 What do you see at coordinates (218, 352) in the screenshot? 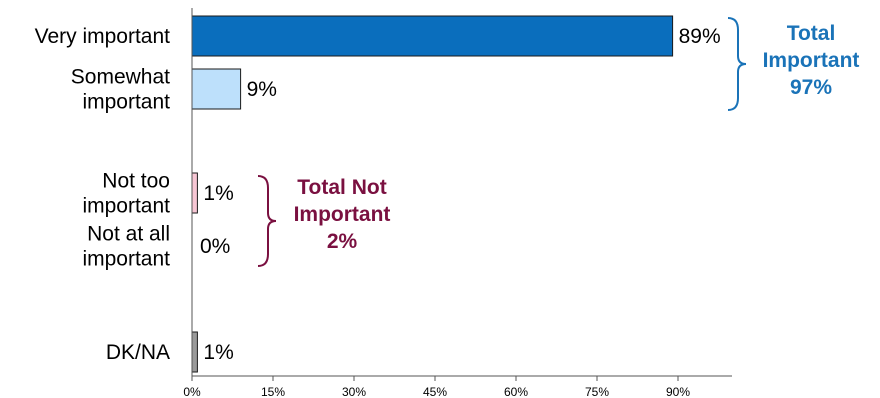
I see `value-label-4: 1%` at bounding box center [218, 352].